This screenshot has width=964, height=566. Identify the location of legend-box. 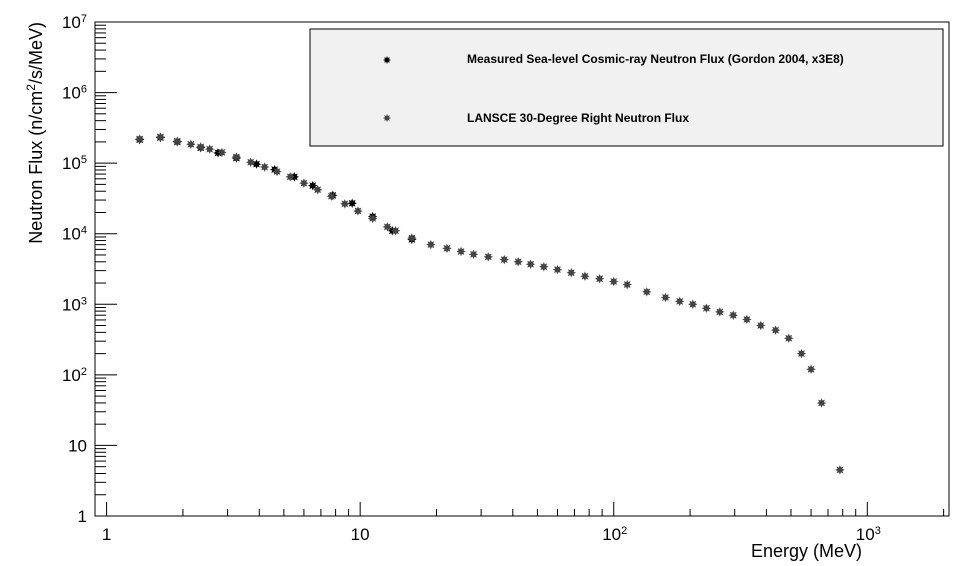
(626, 87).